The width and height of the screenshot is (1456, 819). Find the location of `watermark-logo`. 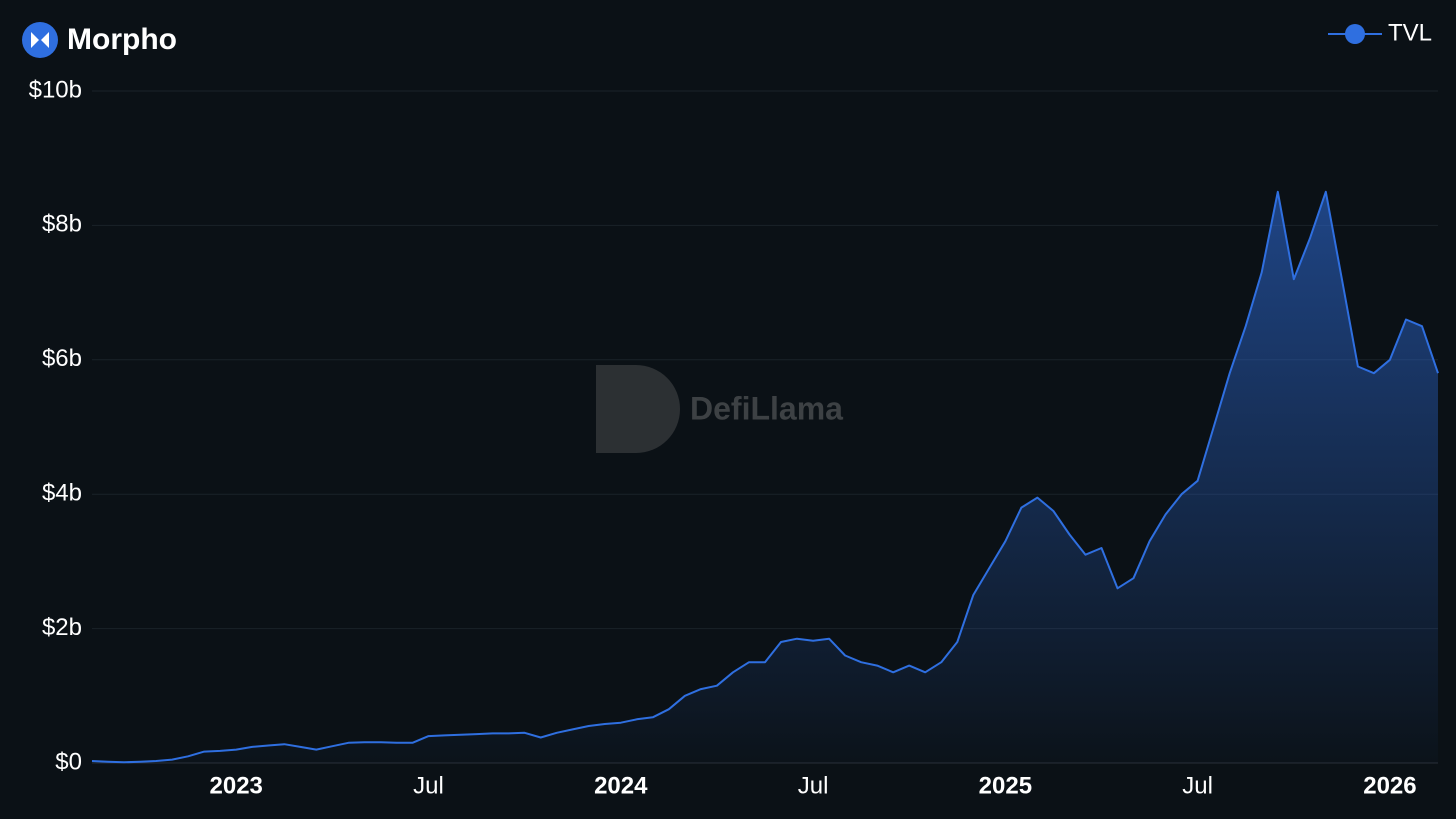

watermark-logo is located at coordinates (638, 409).